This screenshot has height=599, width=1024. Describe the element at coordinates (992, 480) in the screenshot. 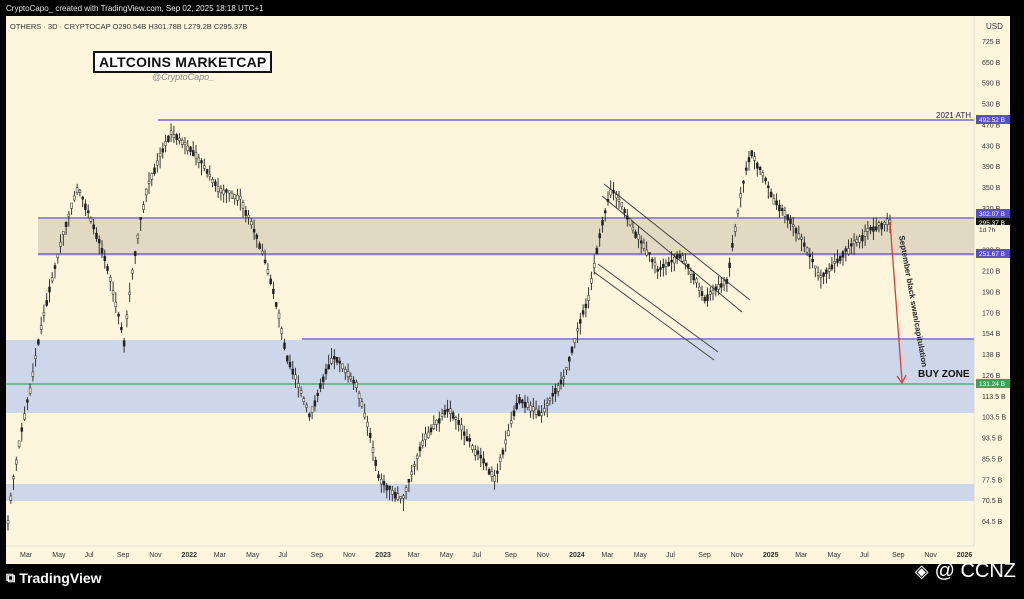

I see `y-tick-label: 77.5 B` at that location.